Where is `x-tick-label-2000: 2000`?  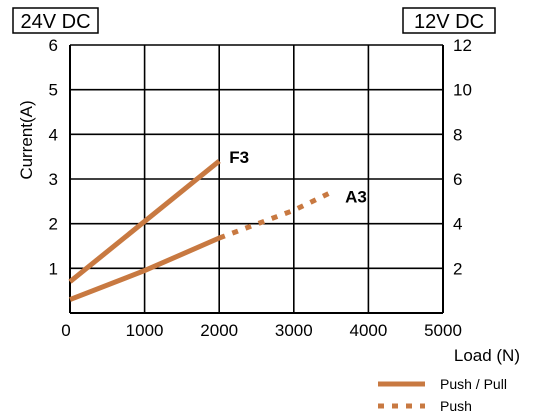 x-tick-label-2000: 2000 is located at coordinates (219, 330).